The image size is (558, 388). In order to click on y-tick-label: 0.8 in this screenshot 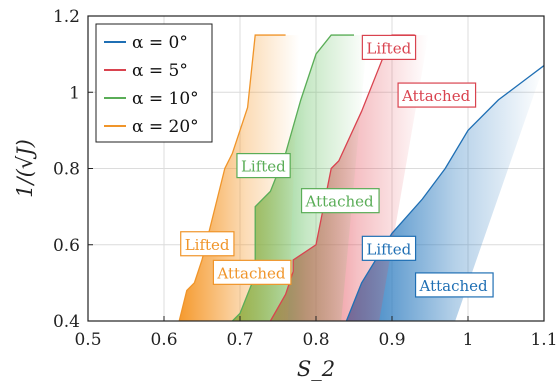, I will do `click(66, 170)`.